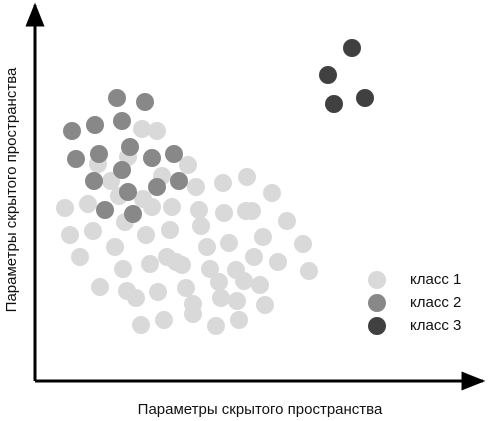 The width and height of the screenshot is (488, 421). I want to click on legend-label: класс 3, so click(435, 325).